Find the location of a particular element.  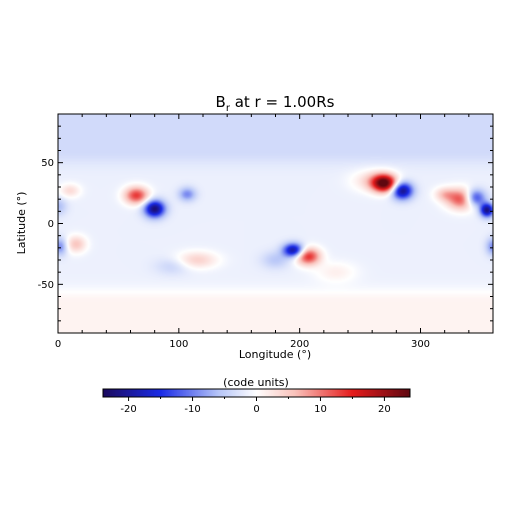

colorbar-label: (code units) is located at coordinates (256, 382).